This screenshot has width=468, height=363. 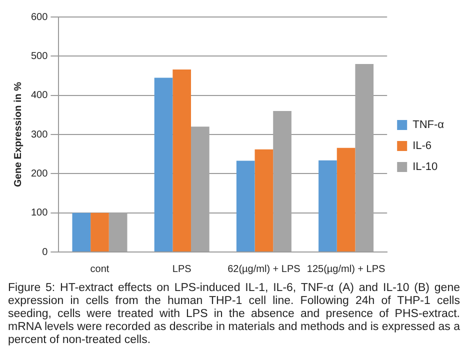 I want to click on legend-label: IL-6, so click(x=422, y=146).